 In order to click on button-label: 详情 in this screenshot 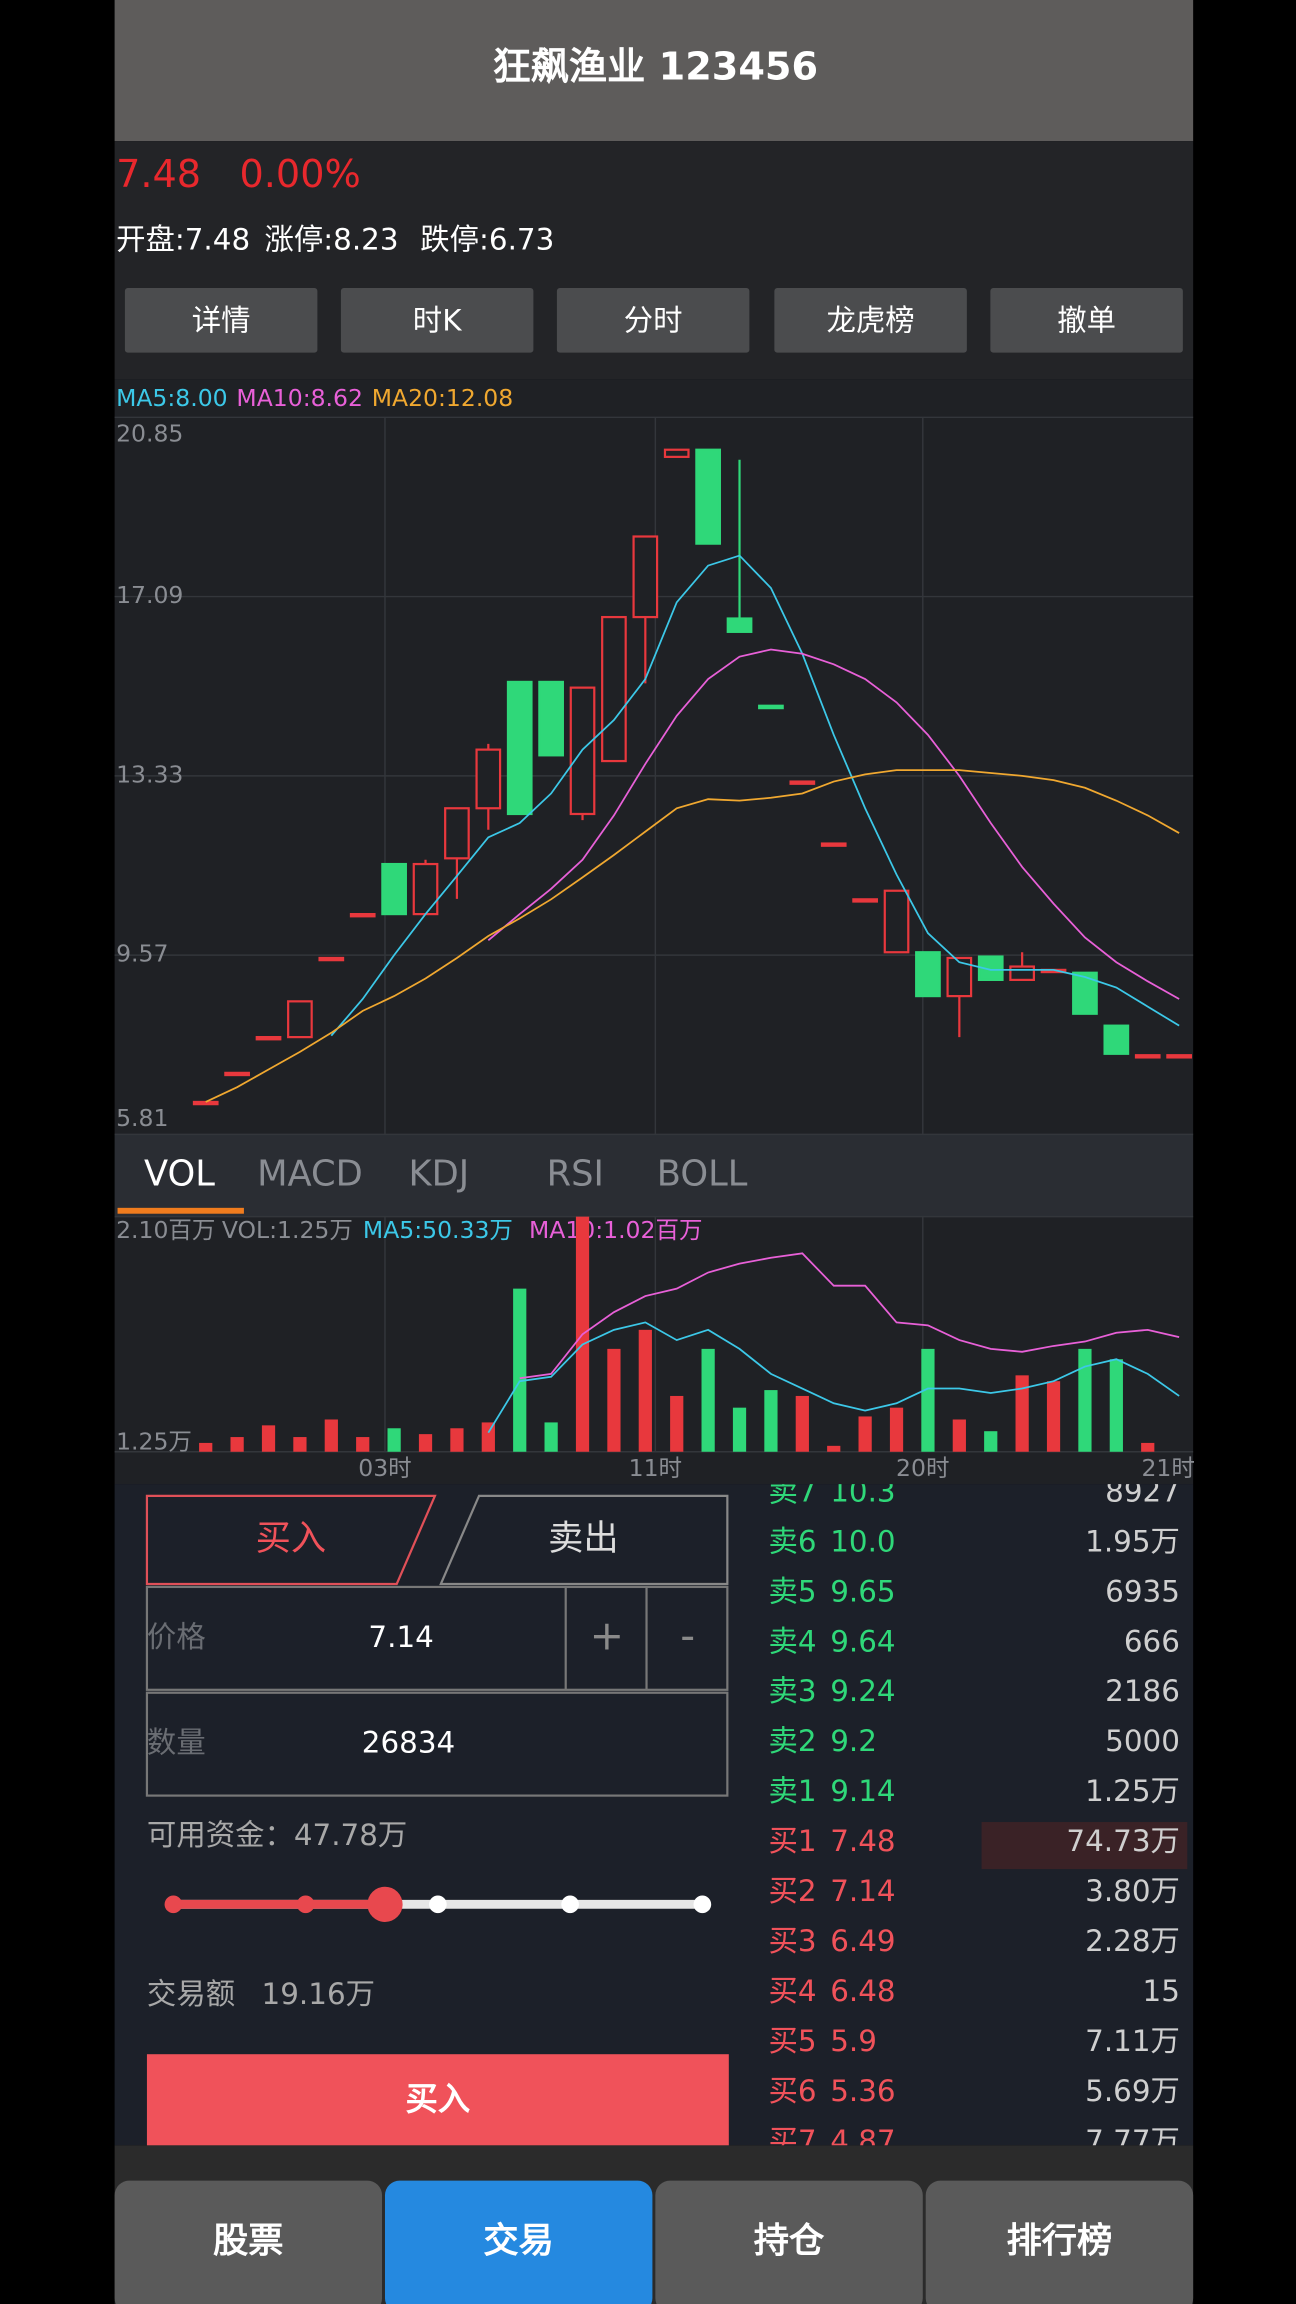, I will do `click(221, 320)`.